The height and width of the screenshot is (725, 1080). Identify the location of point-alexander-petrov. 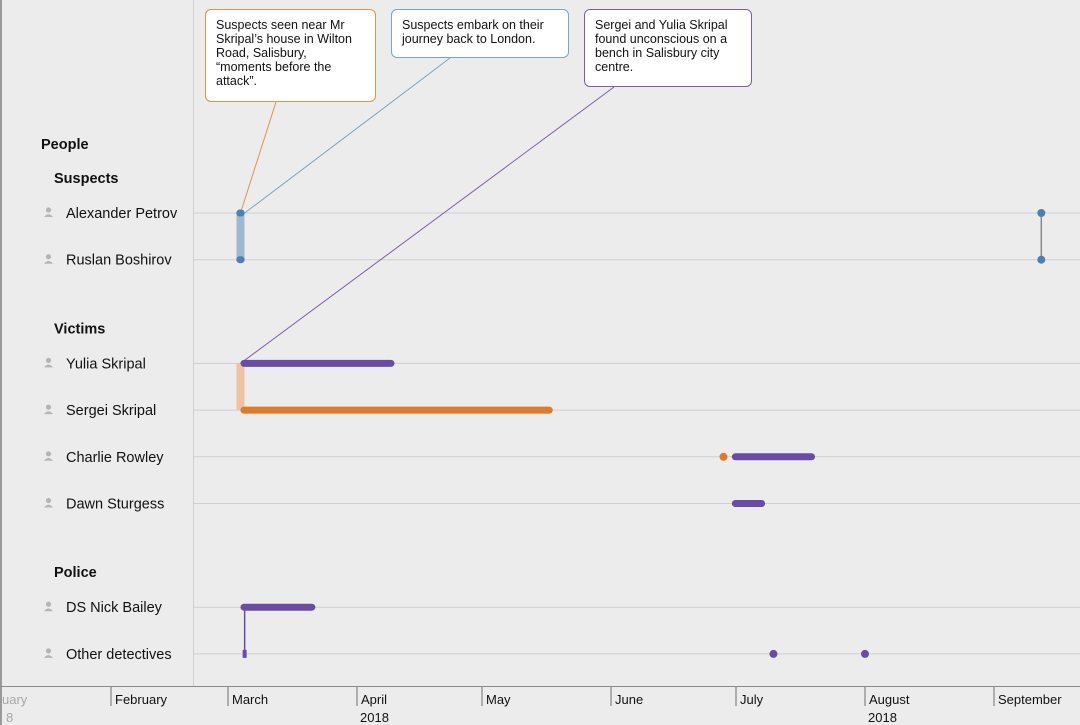
(1041, 213).